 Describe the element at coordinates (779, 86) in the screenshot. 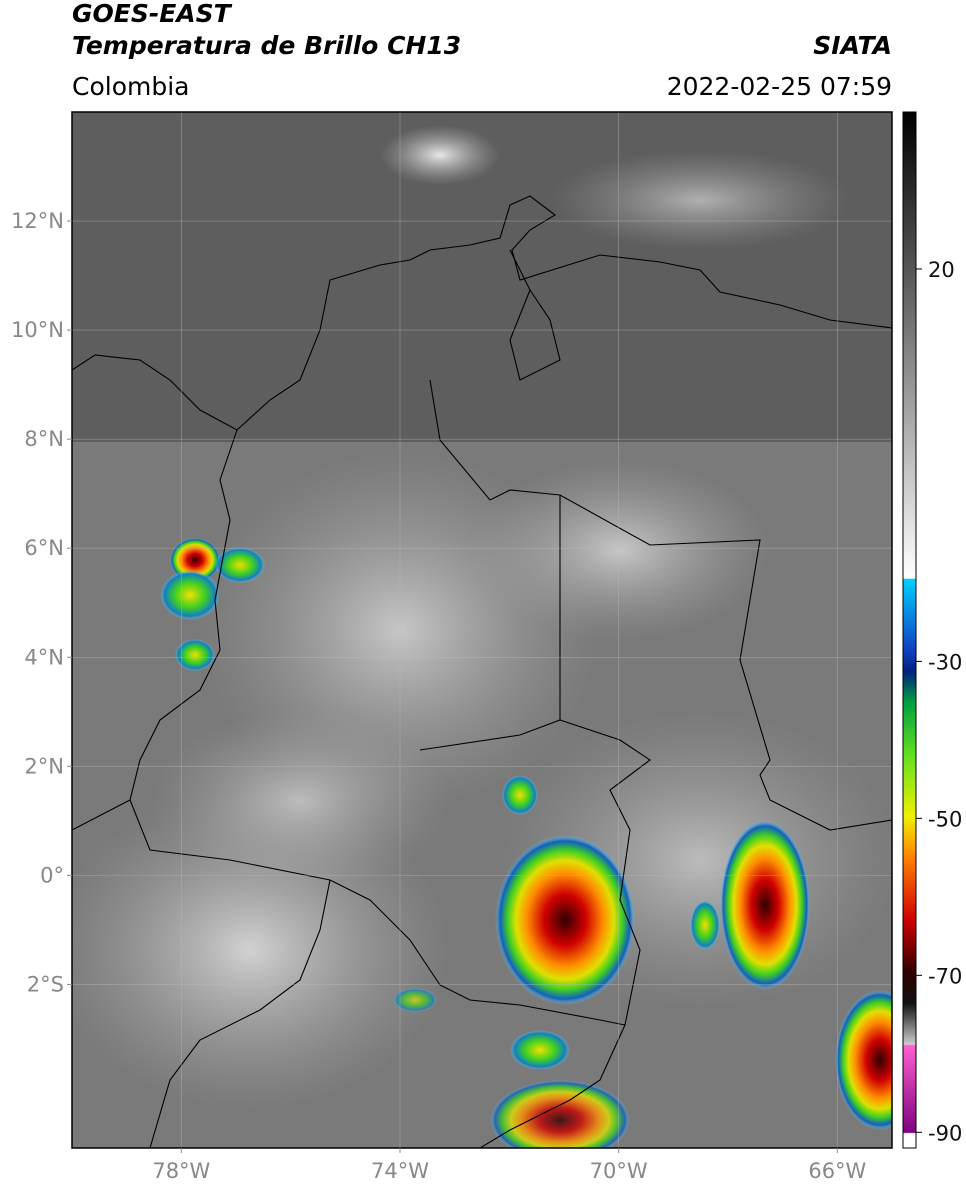

I see `datetime: 2022-02-25 07:59` at that location.